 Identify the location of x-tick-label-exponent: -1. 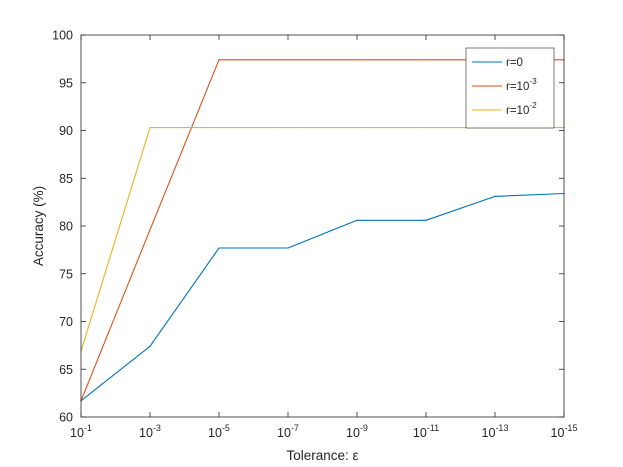
(88, 428).